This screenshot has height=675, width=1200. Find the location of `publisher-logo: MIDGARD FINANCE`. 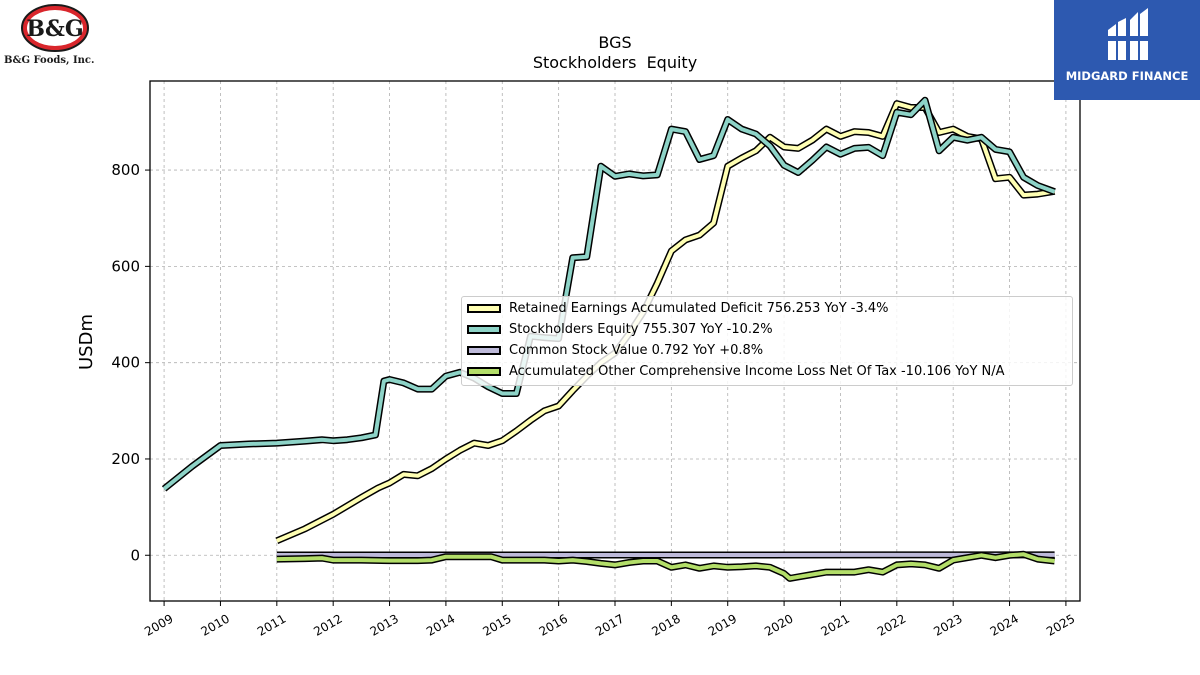

publisher-logo: MIDGARD FINANCE is located at coordinates (1127, 50).